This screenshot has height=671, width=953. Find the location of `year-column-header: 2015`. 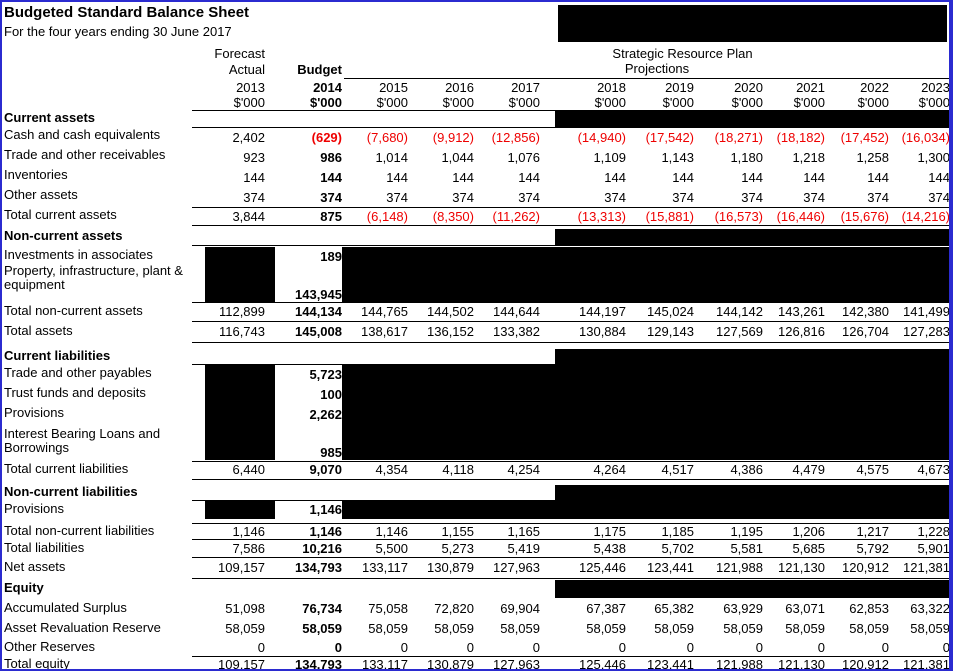

year-column-header: 2015 is located at coordinates (393, 87).